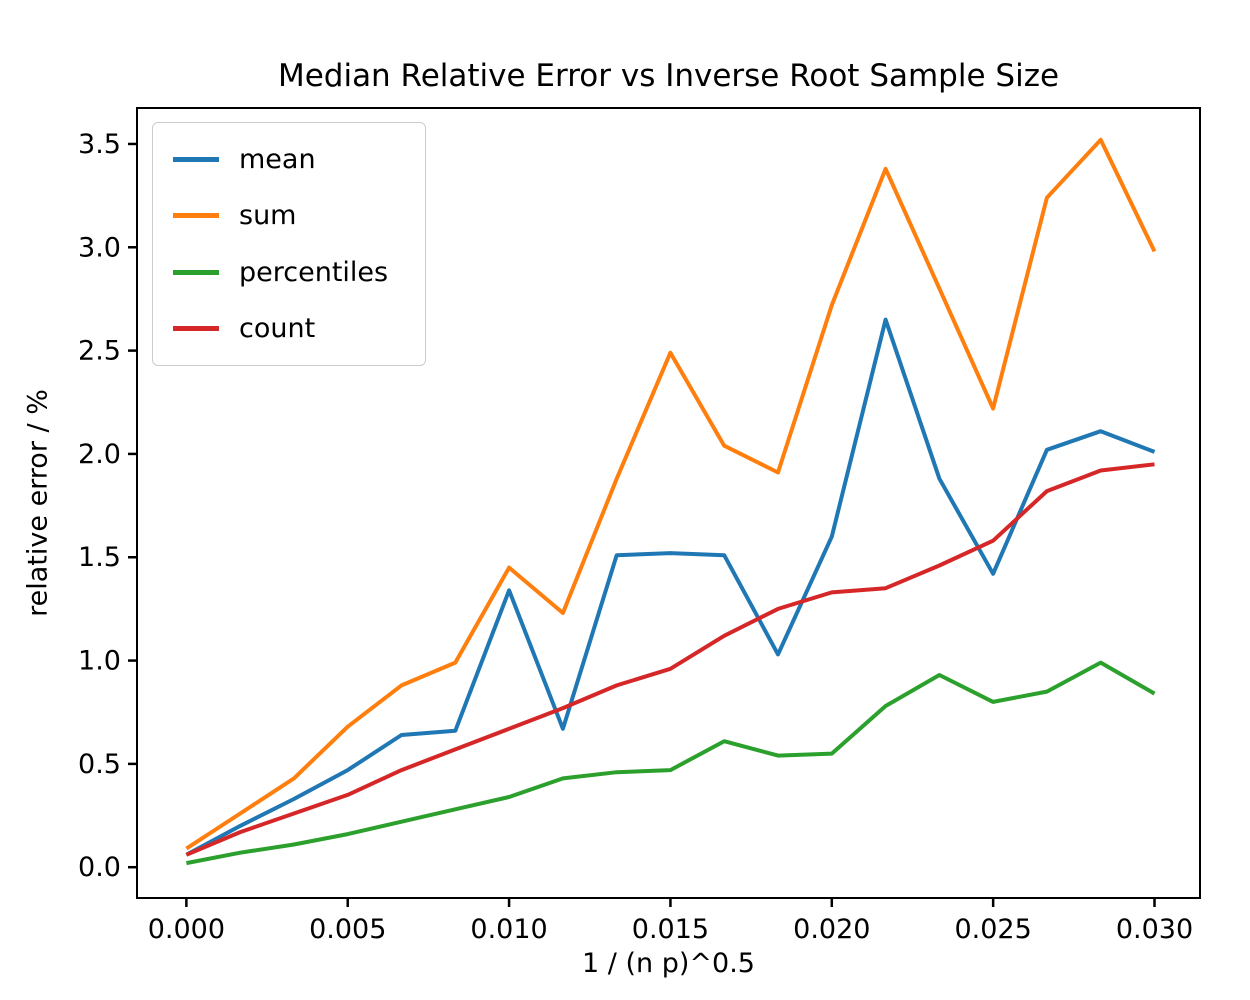 The height and width of the screenshot is (1000, 1250). Describe the element at coordinates (99, 144) in the screenshot. I see `y-tick-label: 3.5` at that location.